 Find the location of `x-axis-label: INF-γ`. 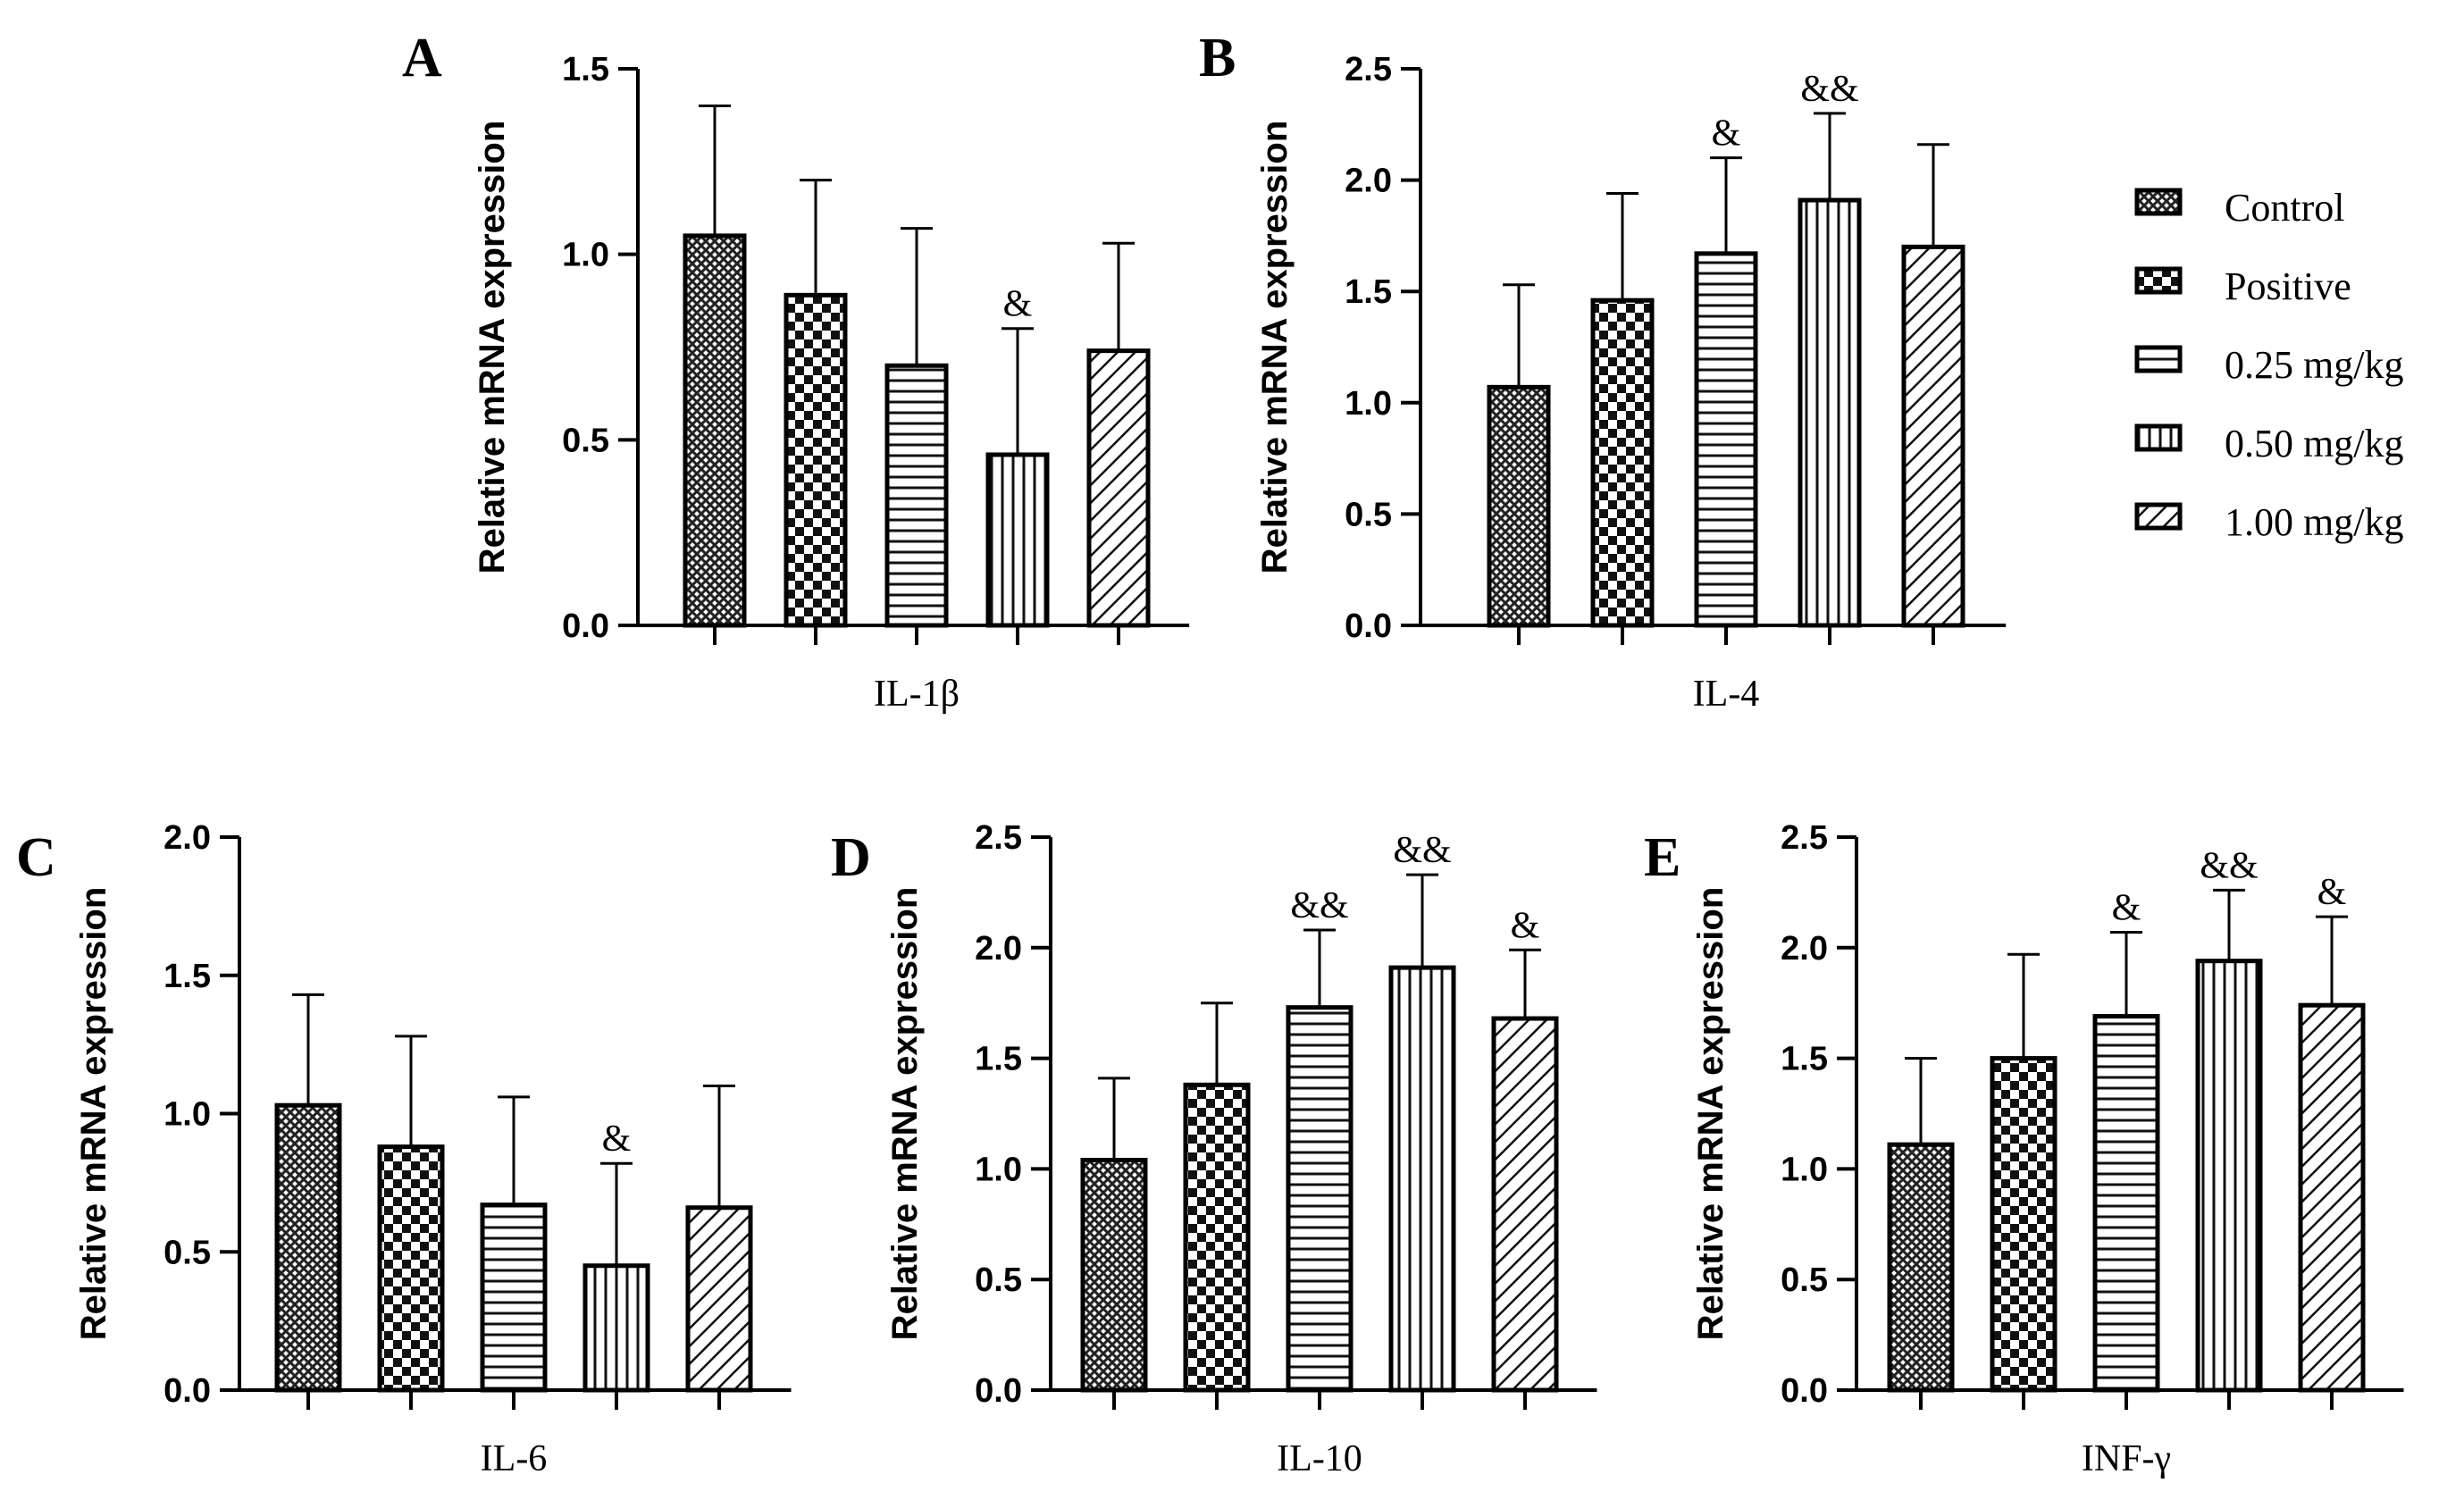

x-axis-label: INF-γ is located at coordinates (2127, 1458).